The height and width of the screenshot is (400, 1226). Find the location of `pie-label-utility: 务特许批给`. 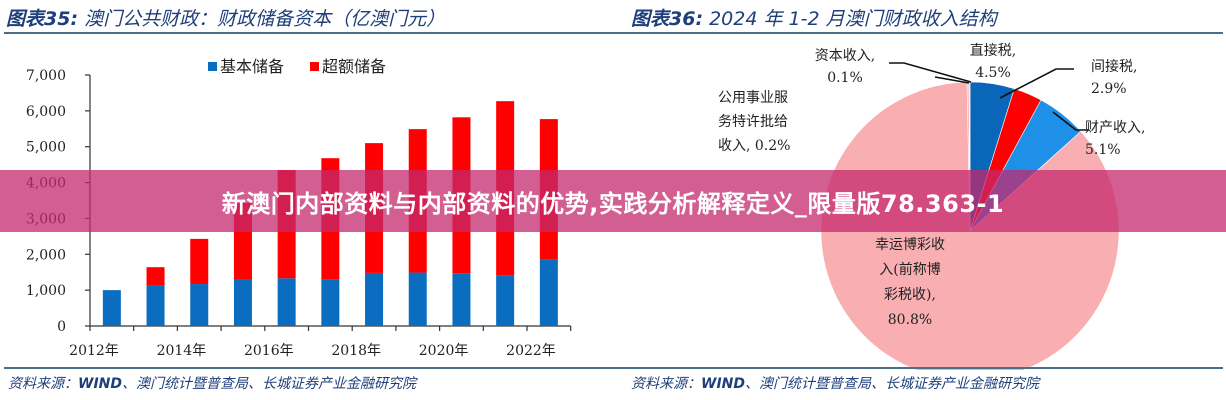

pie-label-utility: 务特许批给 is located at coordinates (753, 122).